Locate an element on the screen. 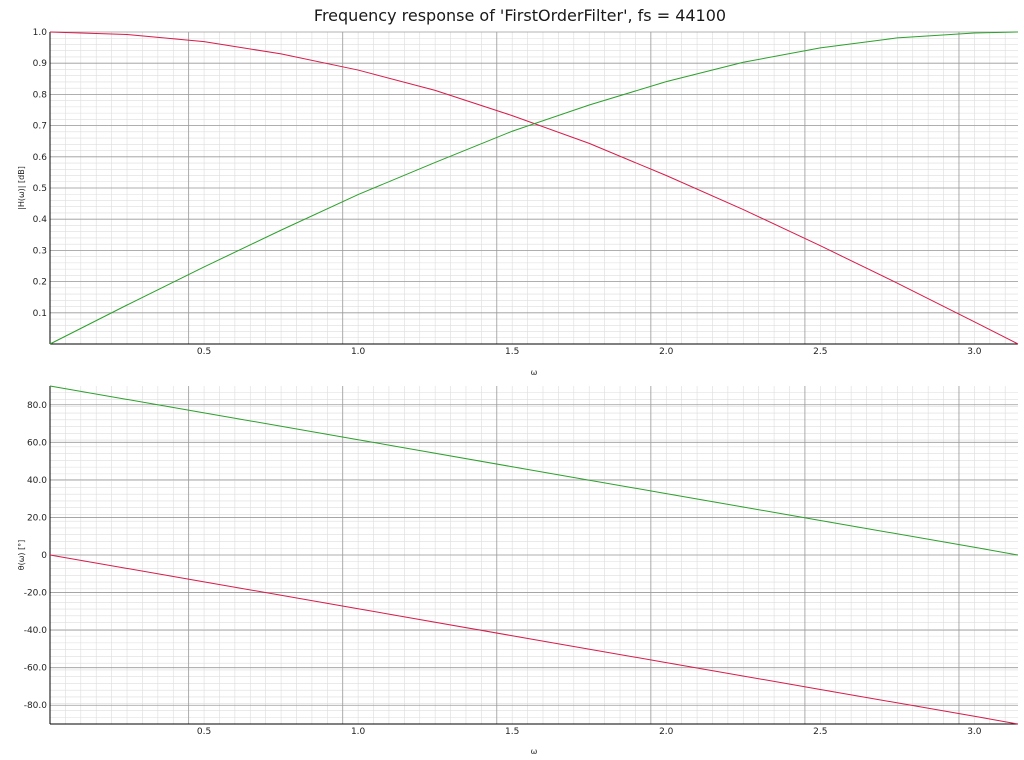  y-tick-label: -40.0 is located at coordinates (36, 631).